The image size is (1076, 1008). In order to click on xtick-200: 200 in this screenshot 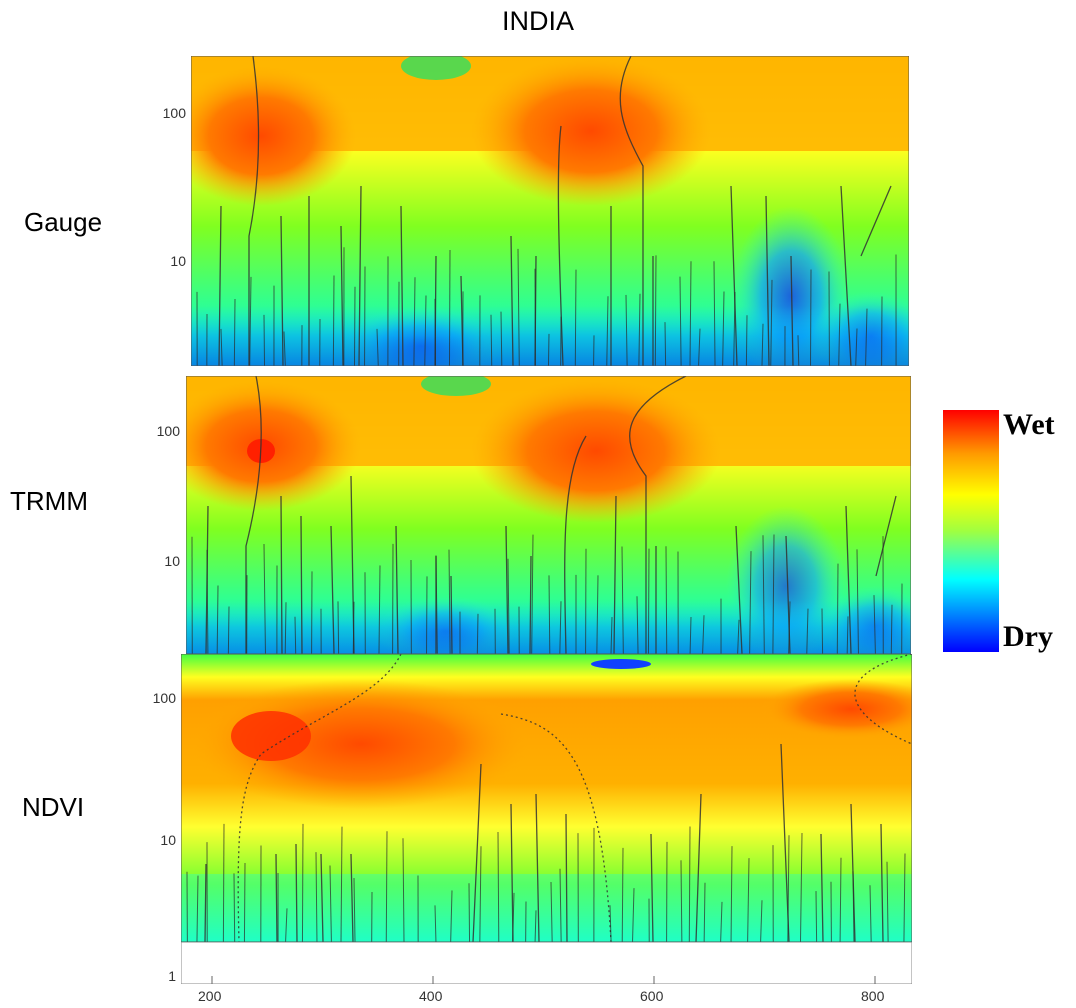, I will do `click(210, 996)`.